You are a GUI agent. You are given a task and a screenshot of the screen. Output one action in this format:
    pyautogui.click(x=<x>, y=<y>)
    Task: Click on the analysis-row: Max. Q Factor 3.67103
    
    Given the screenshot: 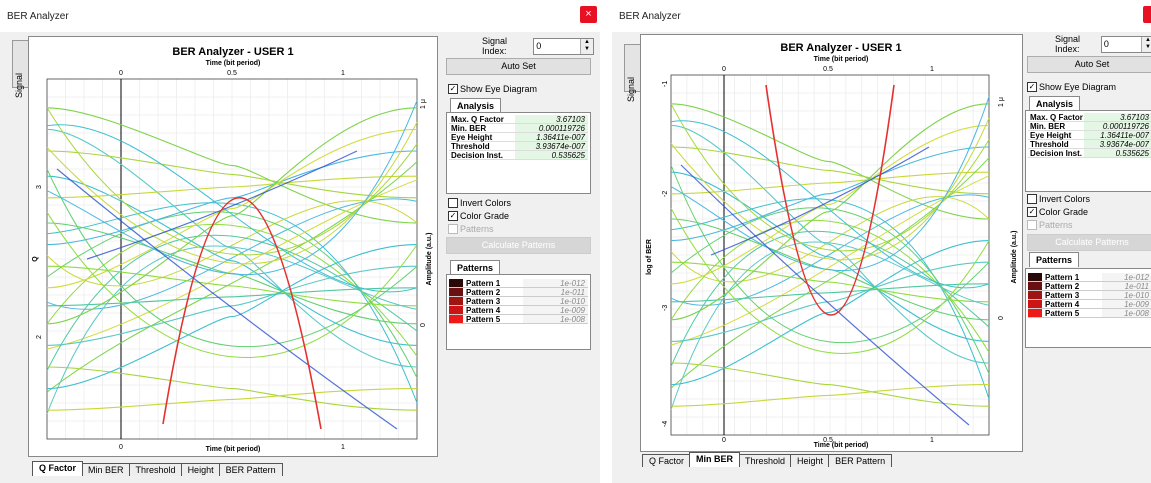 What is the action you would take?
    pyautogui.click(x=1089, y=117)
    